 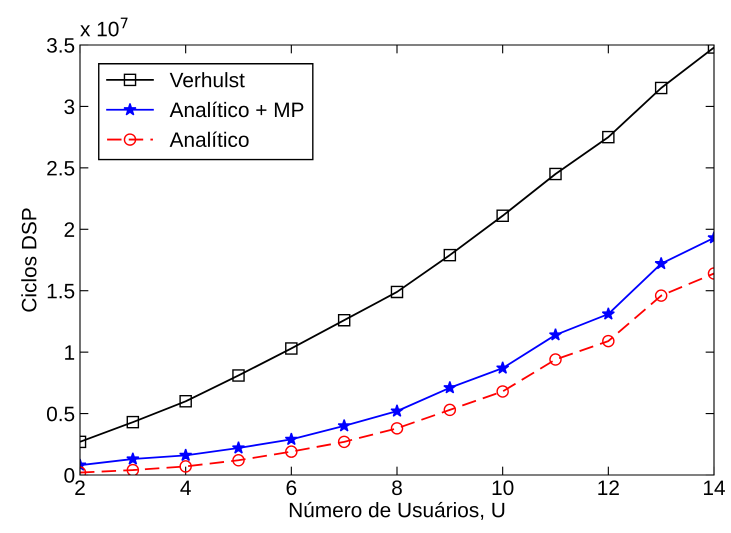 I want to click on legend-label: Analítico + MP, so click(x=237, y=110).